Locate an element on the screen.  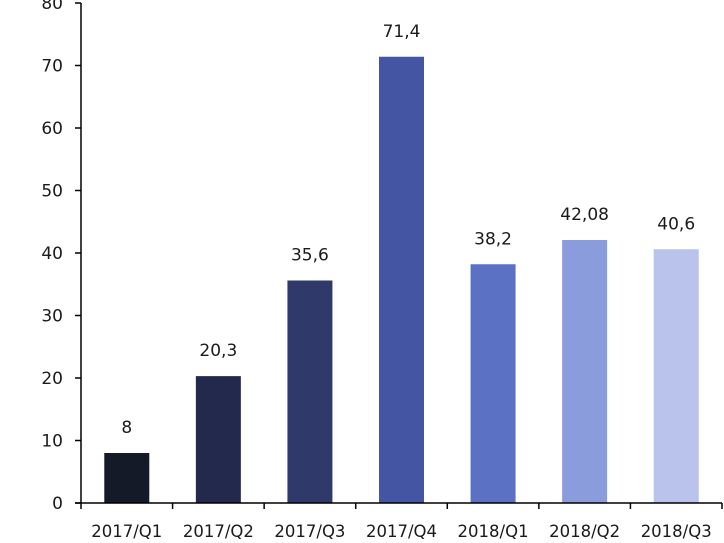
y-tick-label: 30 is located at coordinates (52, 317).